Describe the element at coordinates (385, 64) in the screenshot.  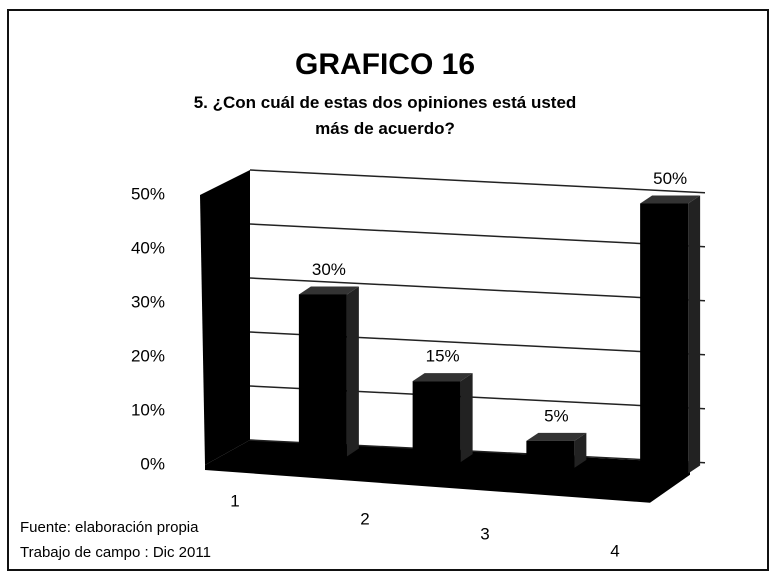
I see `chart-title: GRAFICO 16` at that location.